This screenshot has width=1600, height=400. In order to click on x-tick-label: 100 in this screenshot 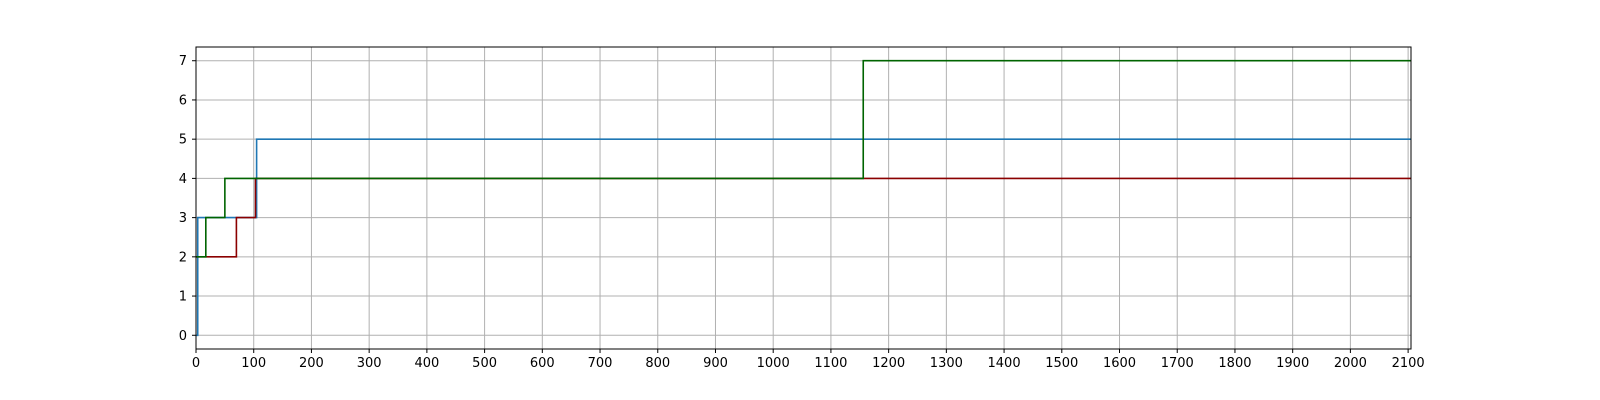, I will do `click(253, 363)`.